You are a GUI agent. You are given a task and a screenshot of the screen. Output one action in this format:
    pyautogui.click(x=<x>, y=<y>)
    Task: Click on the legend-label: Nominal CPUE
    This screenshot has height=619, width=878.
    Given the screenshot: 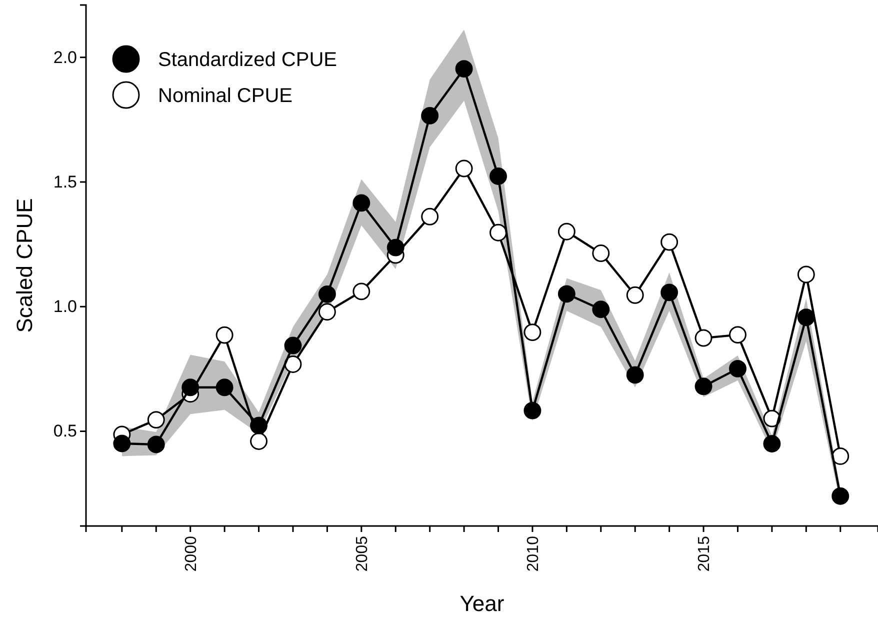 What is the action you would take?
    pyautogui.click(x=225, y=96)
    